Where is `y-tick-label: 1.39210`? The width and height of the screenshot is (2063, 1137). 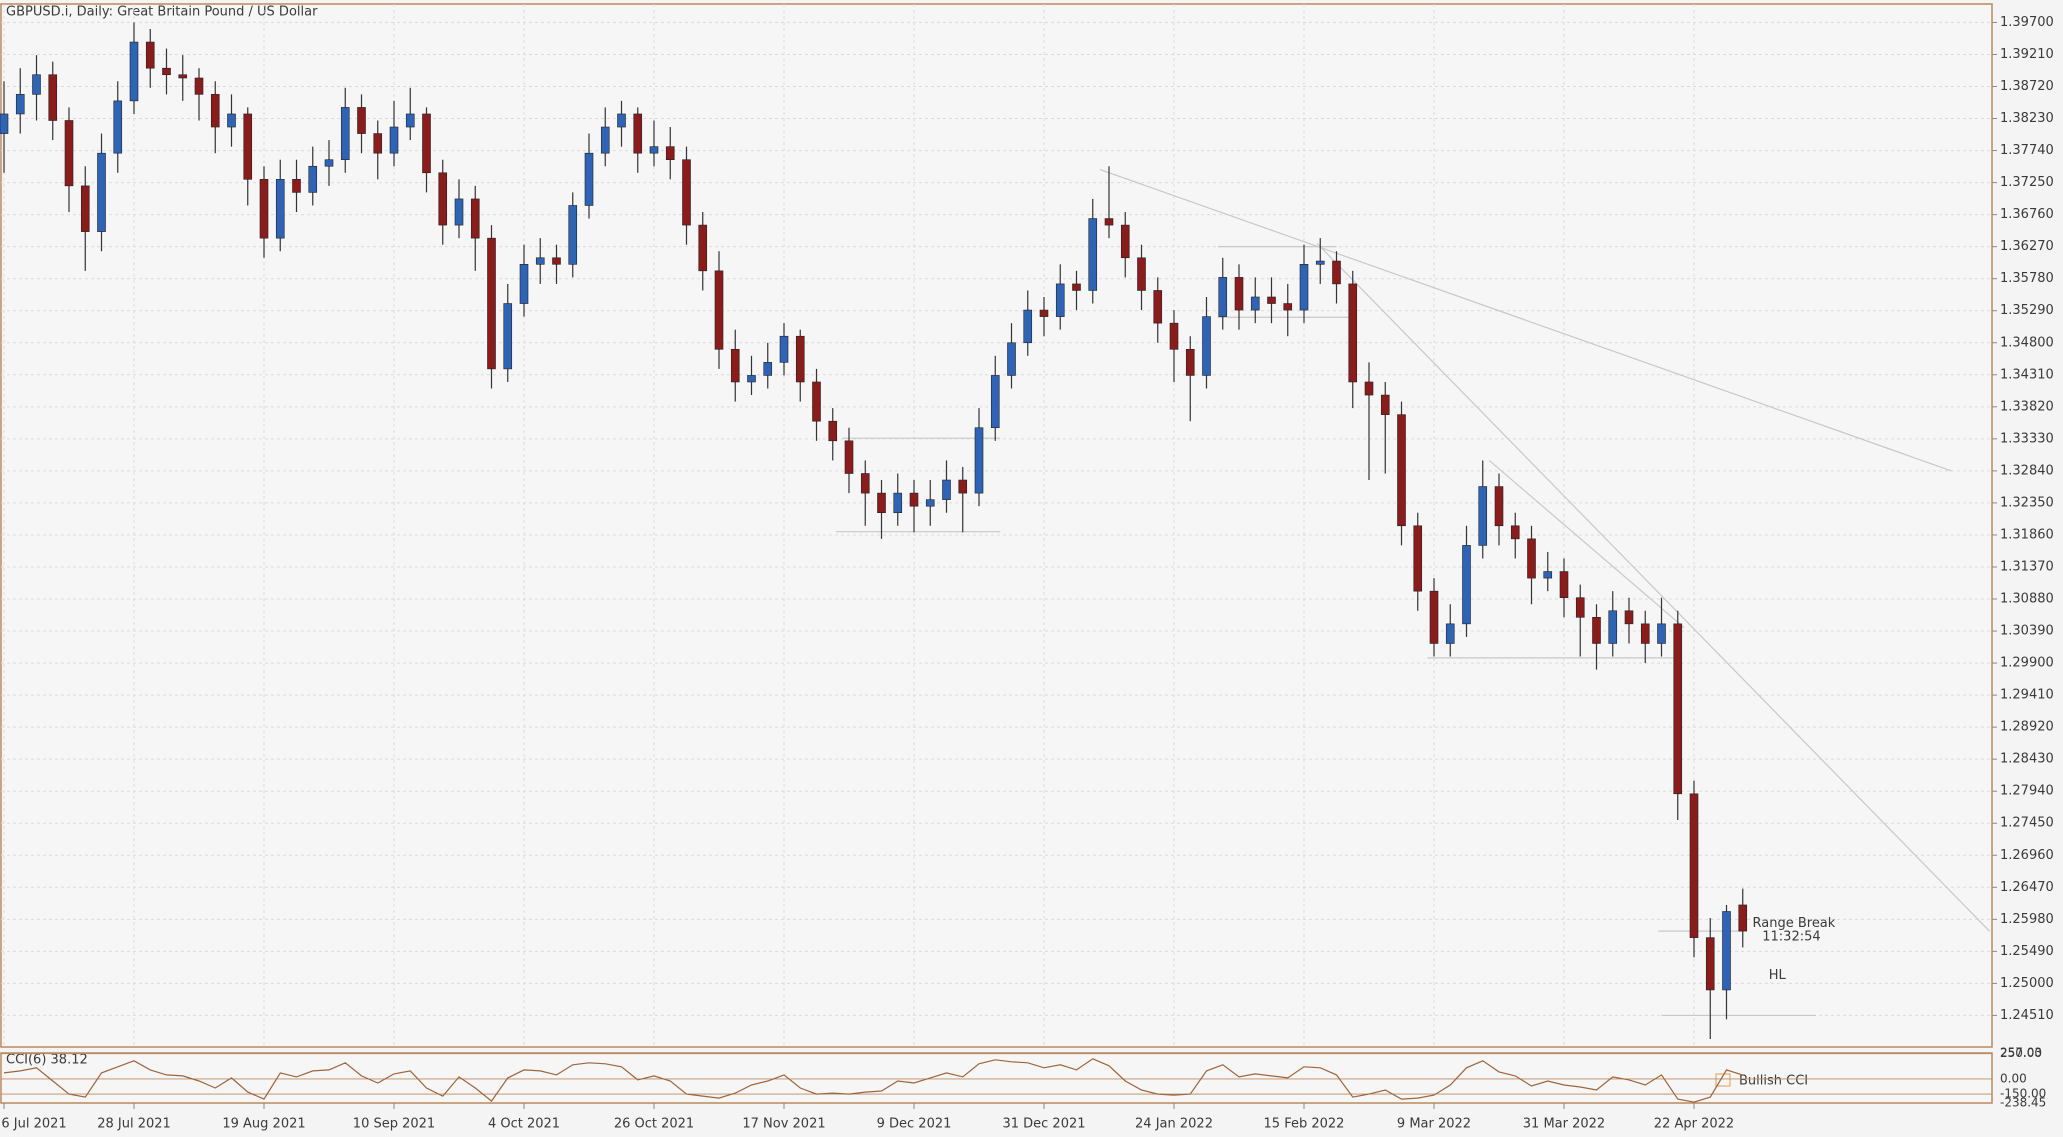
y-tick-label: 1.39210 is located at coordinates (2027, 54).